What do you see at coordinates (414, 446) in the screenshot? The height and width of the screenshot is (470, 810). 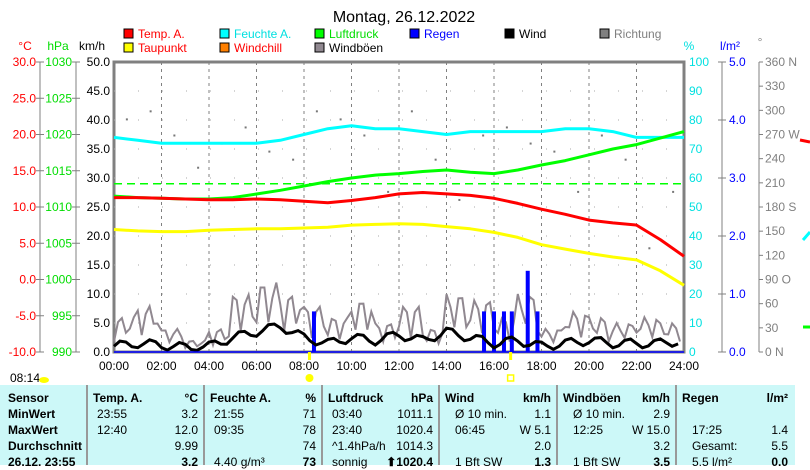 I see `table-cell-value: 1014.3` at bounding box center [414, 446].